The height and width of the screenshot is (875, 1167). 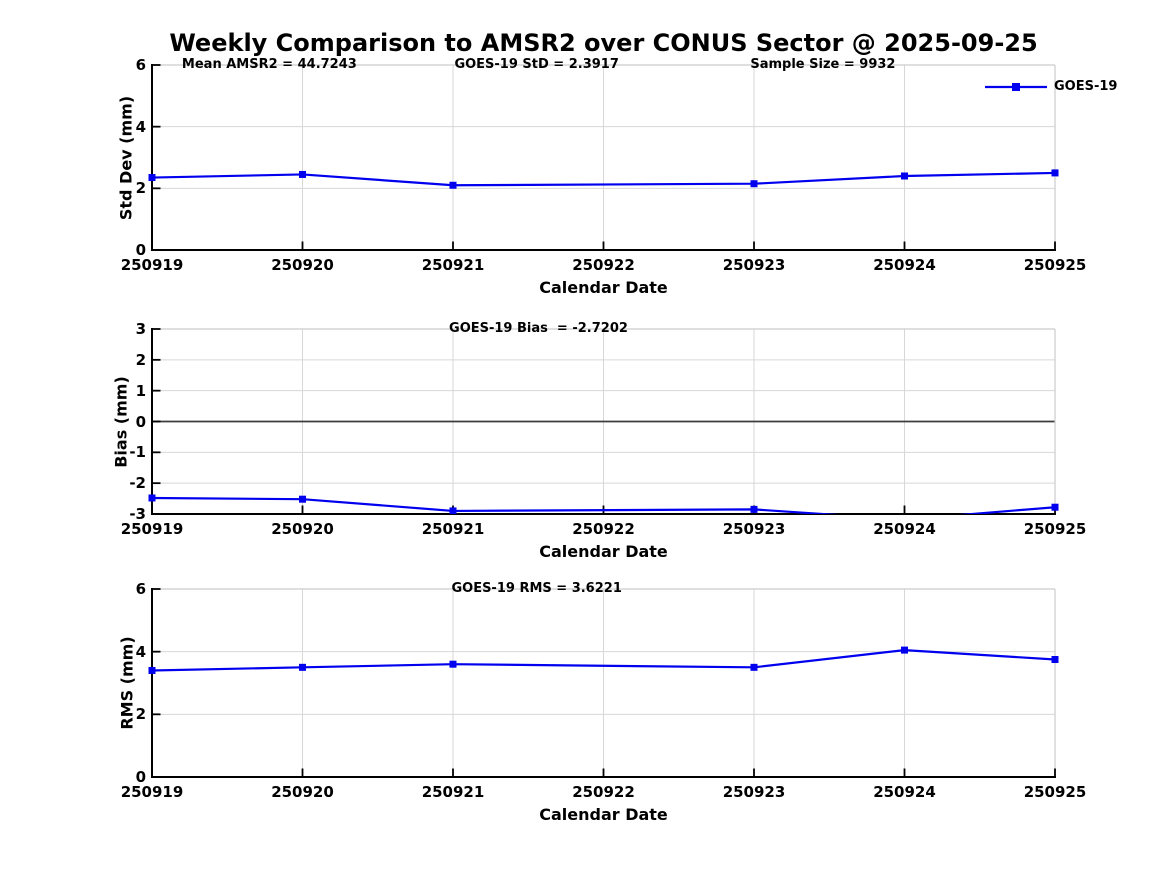 I want to click on series-line-rms, so click(x=603, y=660).